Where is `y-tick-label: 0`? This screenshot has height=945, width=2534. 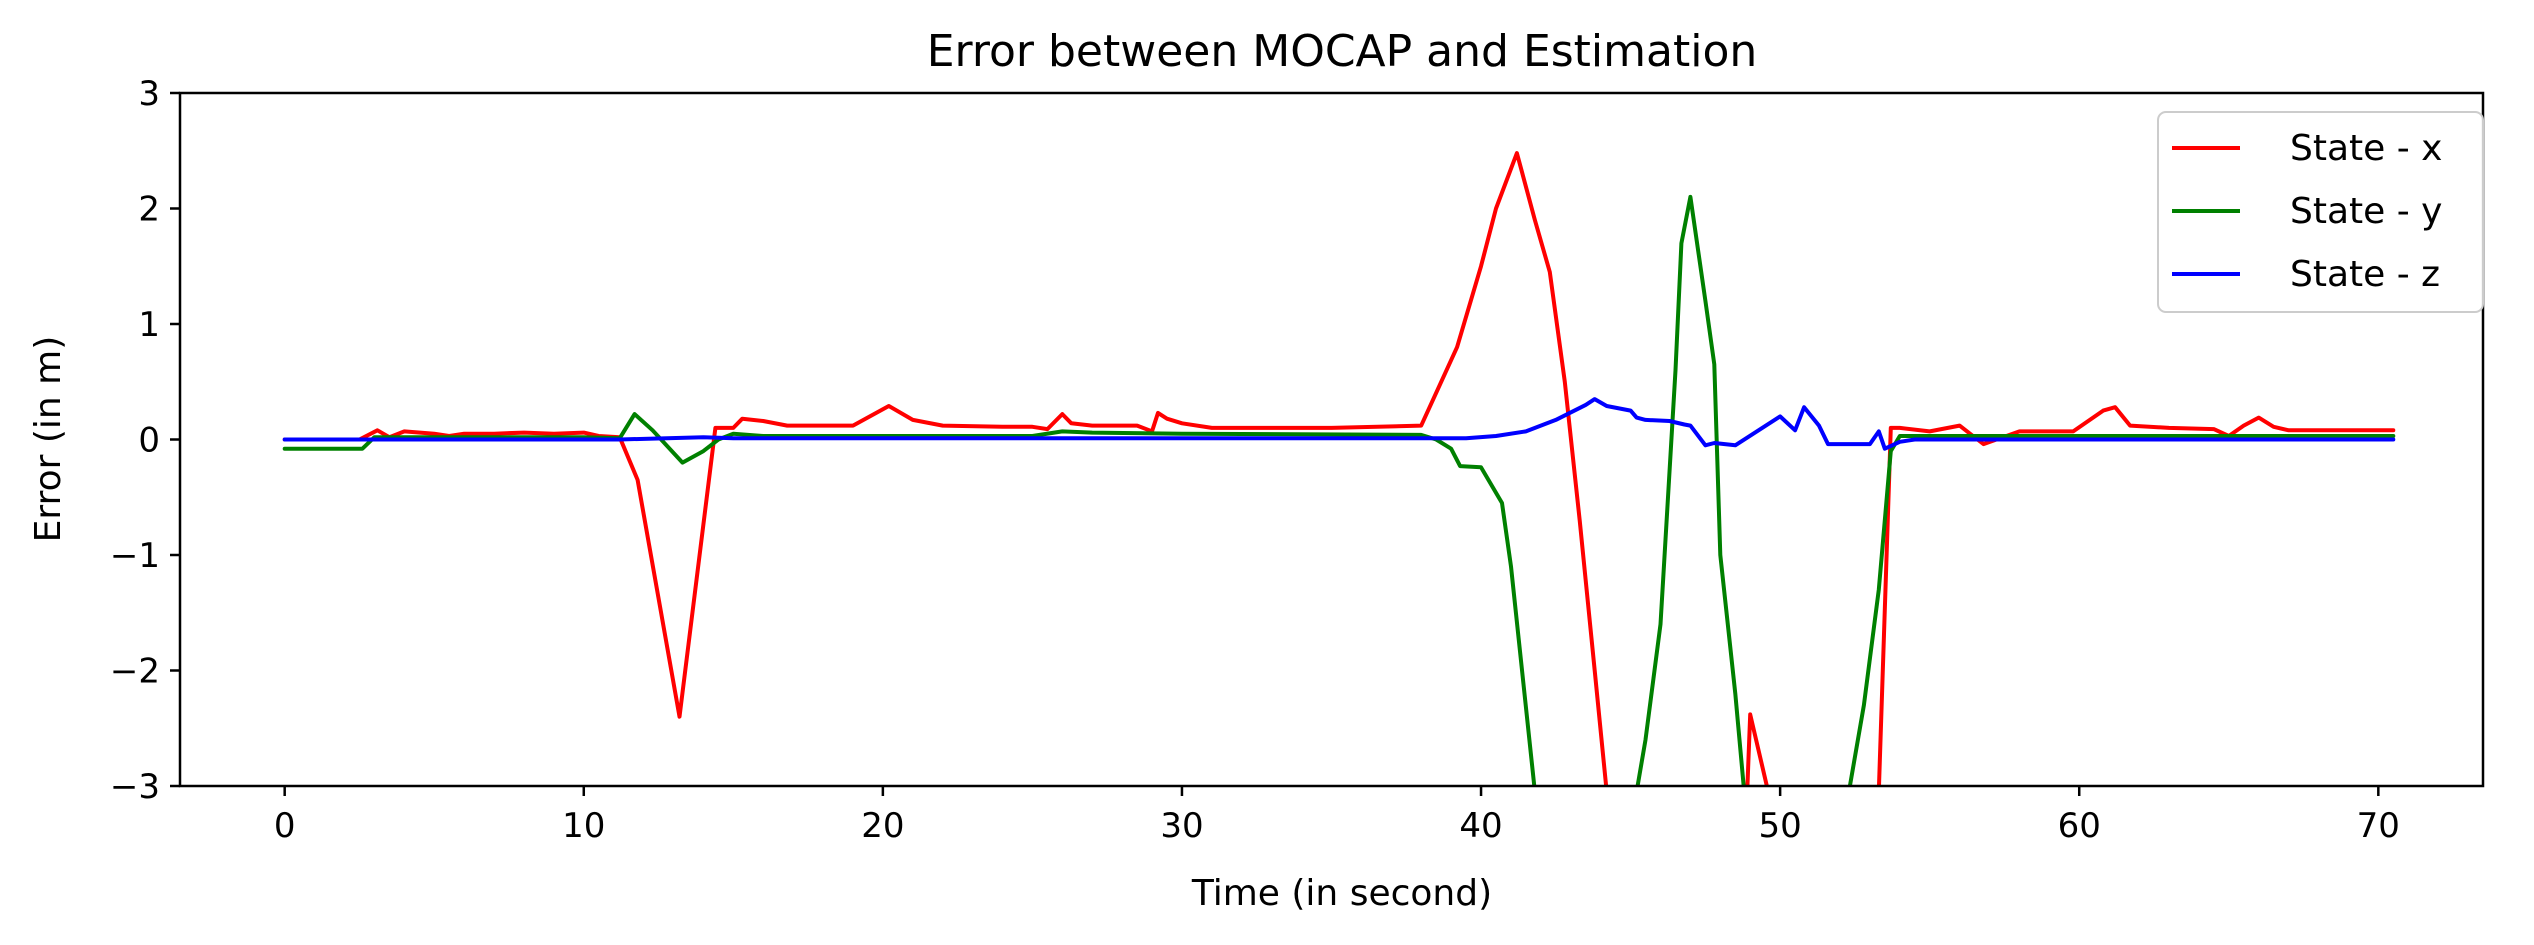
y-tick-label: 0 is located at coordinates (149, 441).